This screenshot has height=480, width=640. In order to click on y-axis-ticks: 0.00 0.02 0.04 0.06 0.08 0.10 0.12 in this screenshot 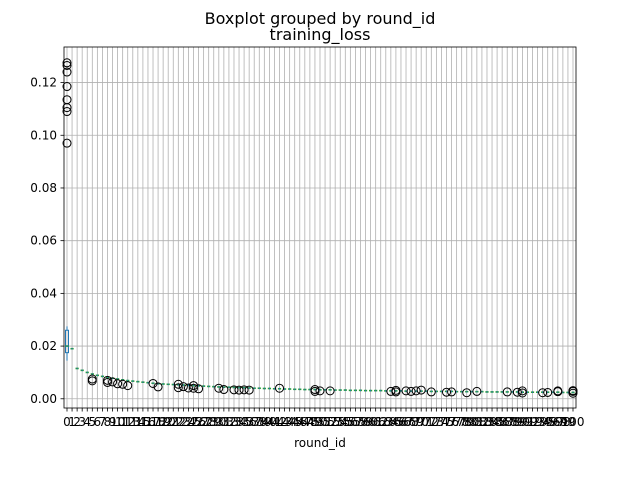, I will do `click(47, 241)`.